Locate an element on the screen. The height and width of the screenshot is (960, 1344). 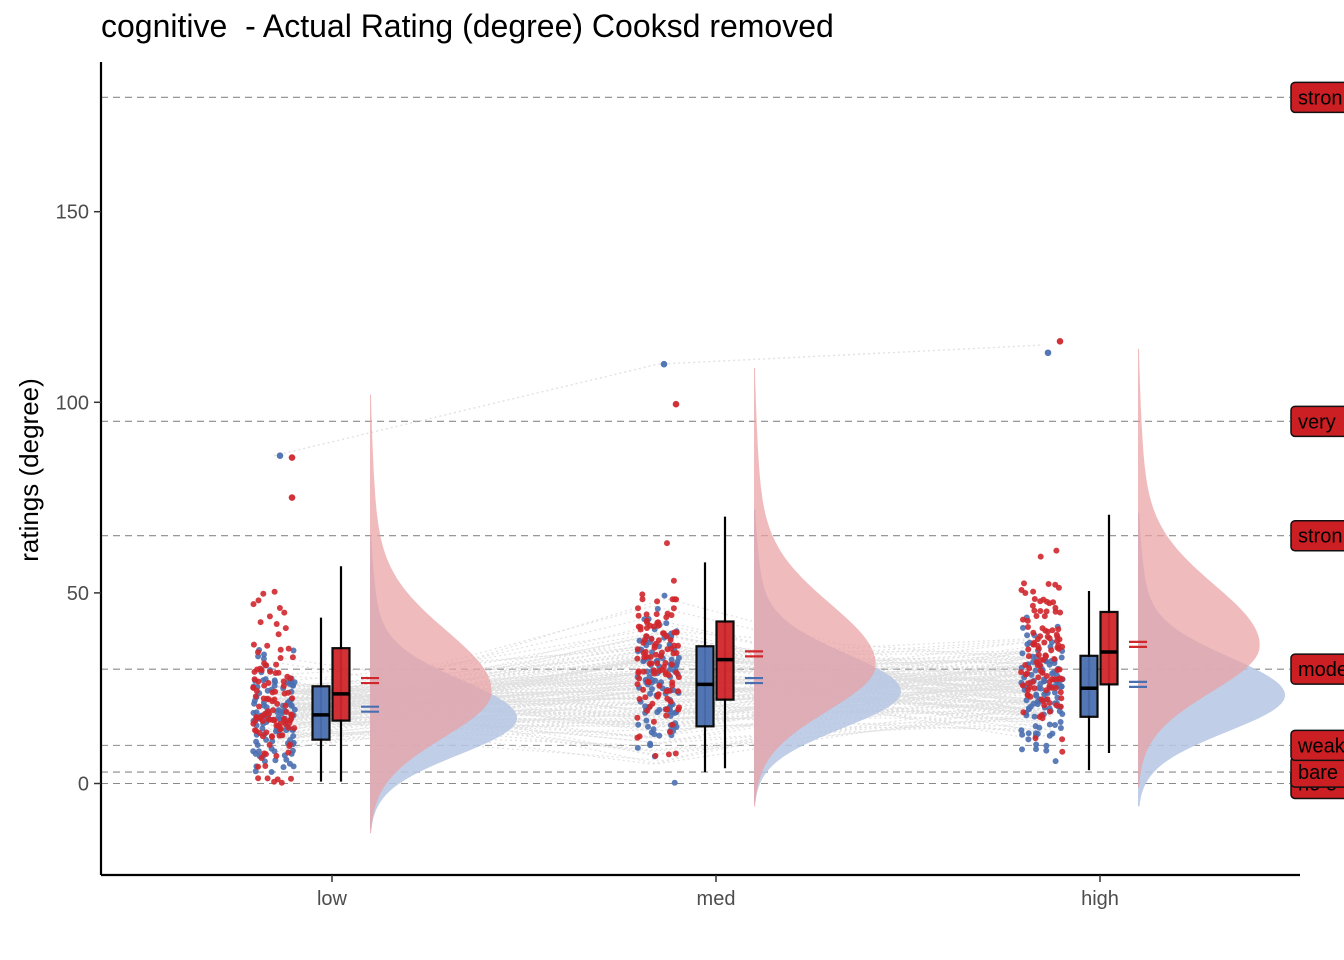
reference-label-text: very is located at coordinates (1317, 422).